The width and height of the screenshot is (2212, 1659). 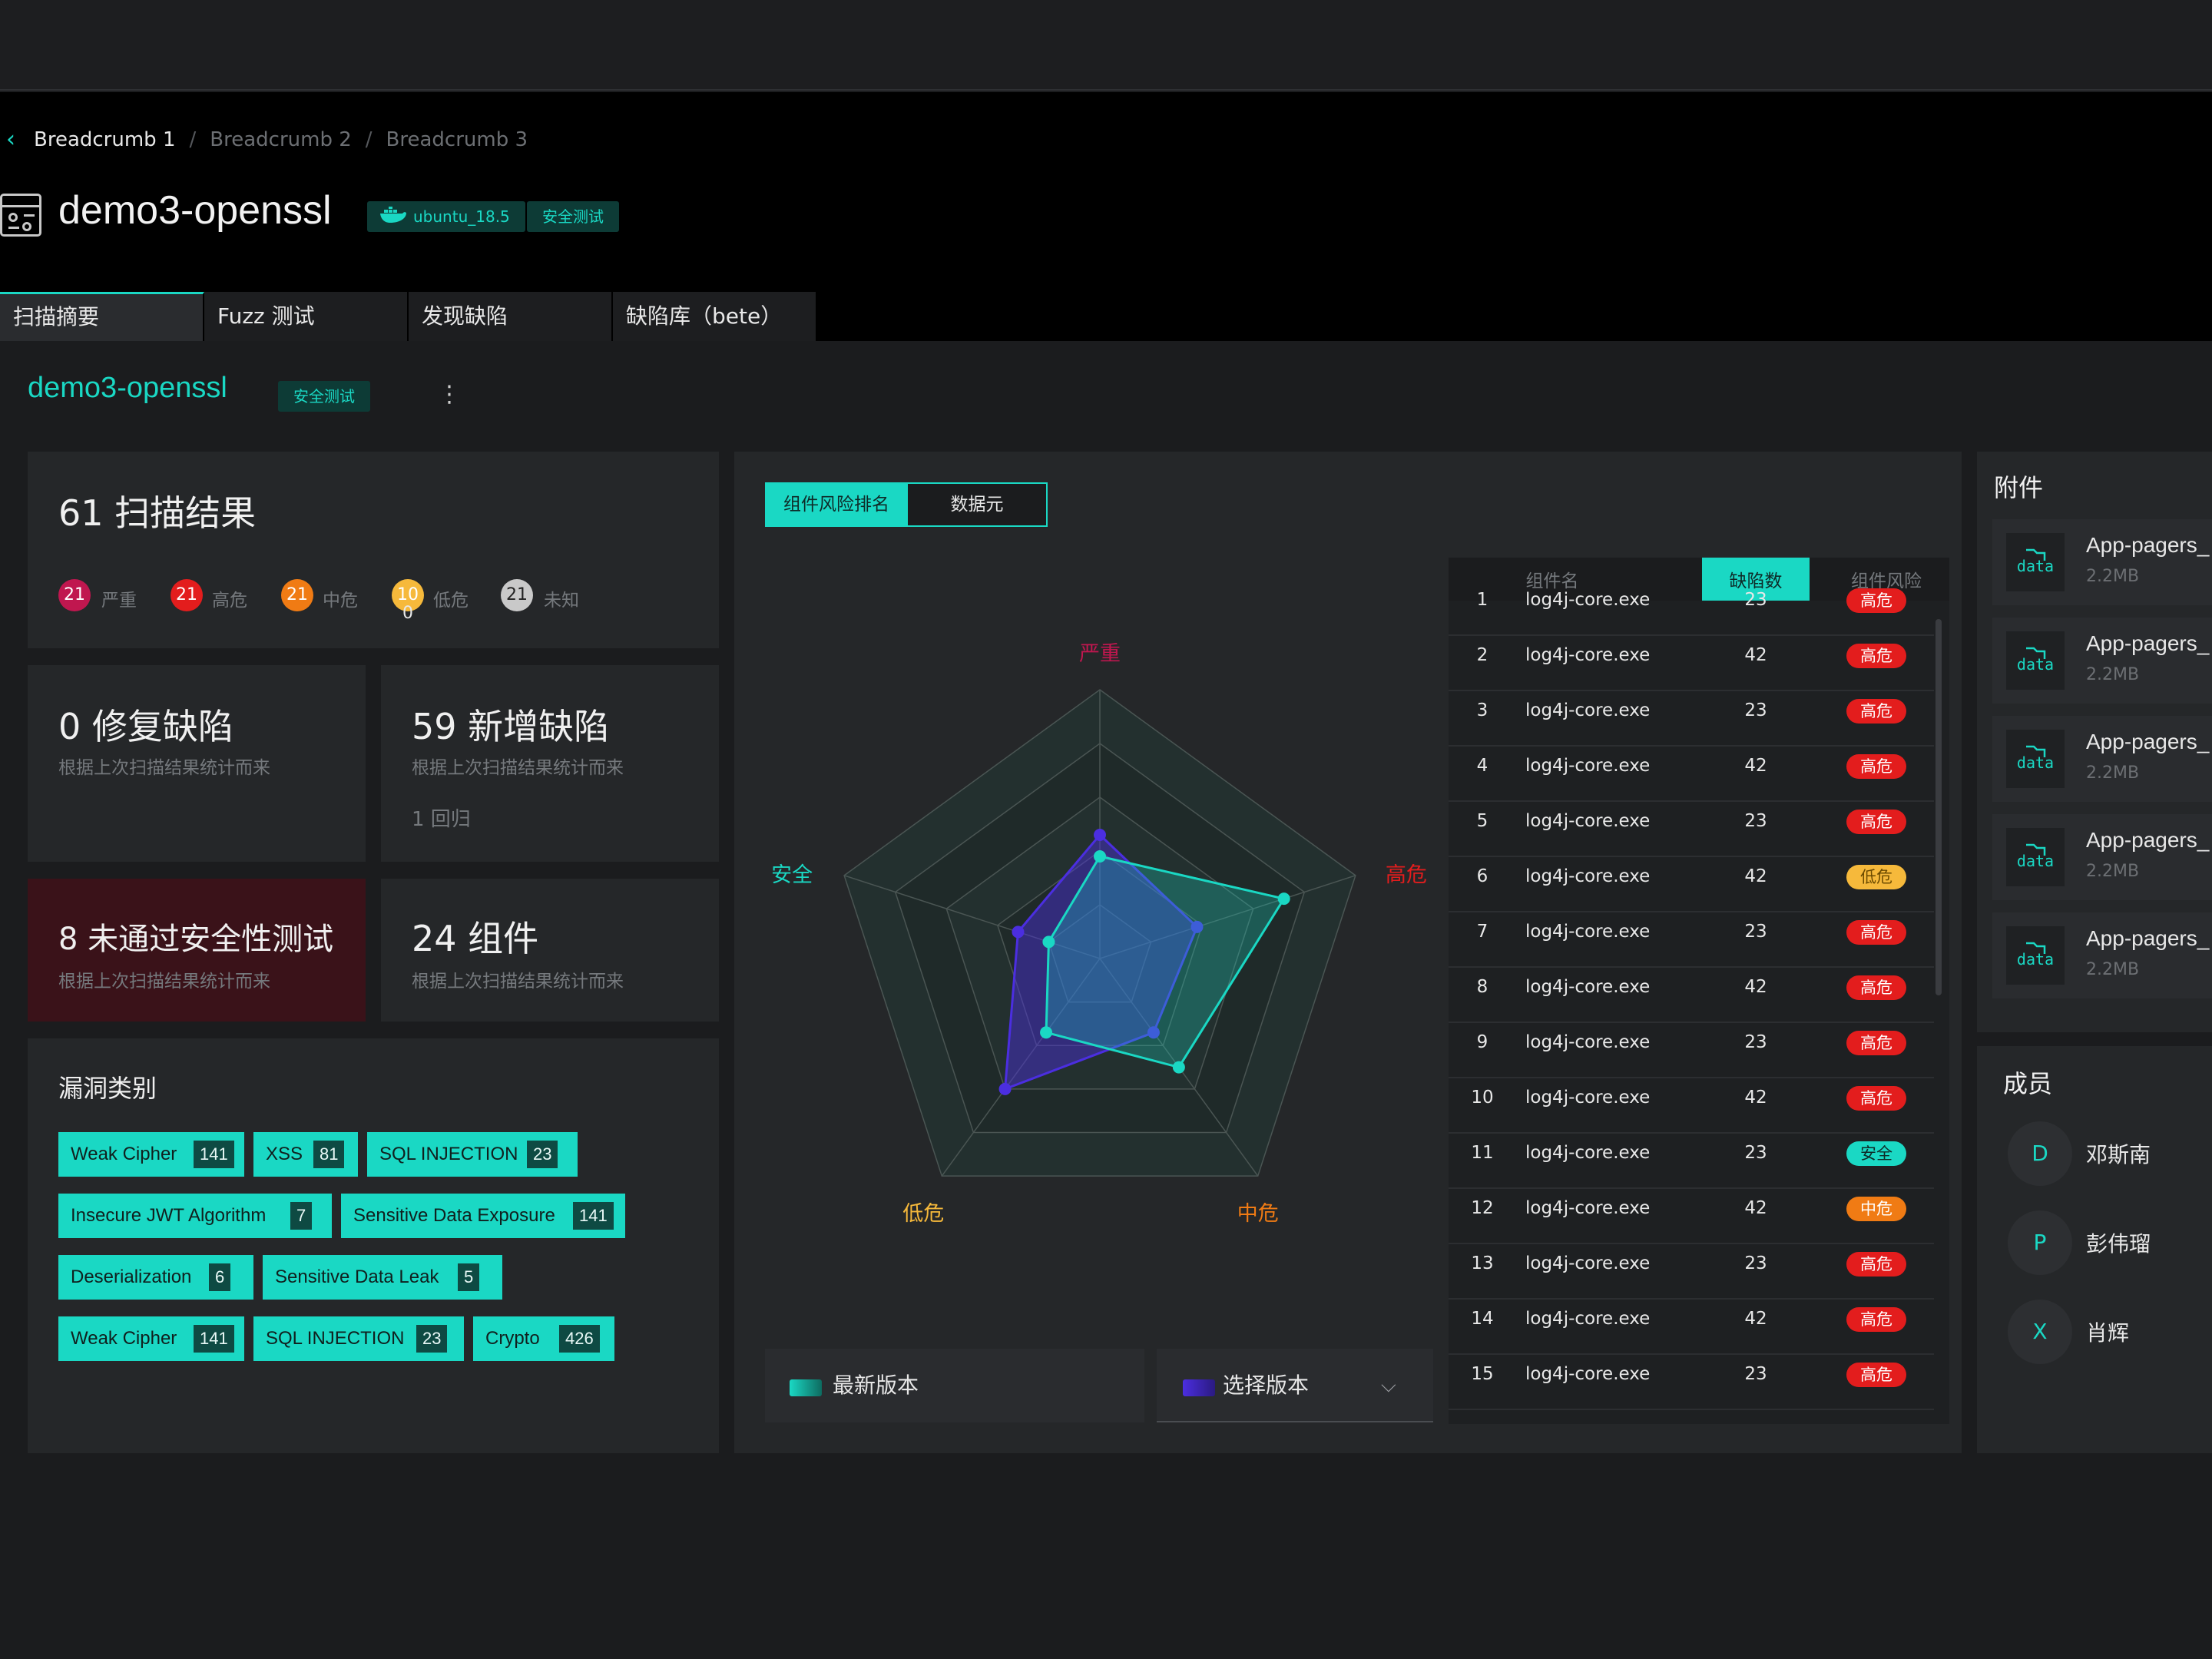 I want to click on table-row: 4 log4j-core.exe 42 高危, so click(x=1691, y=774).